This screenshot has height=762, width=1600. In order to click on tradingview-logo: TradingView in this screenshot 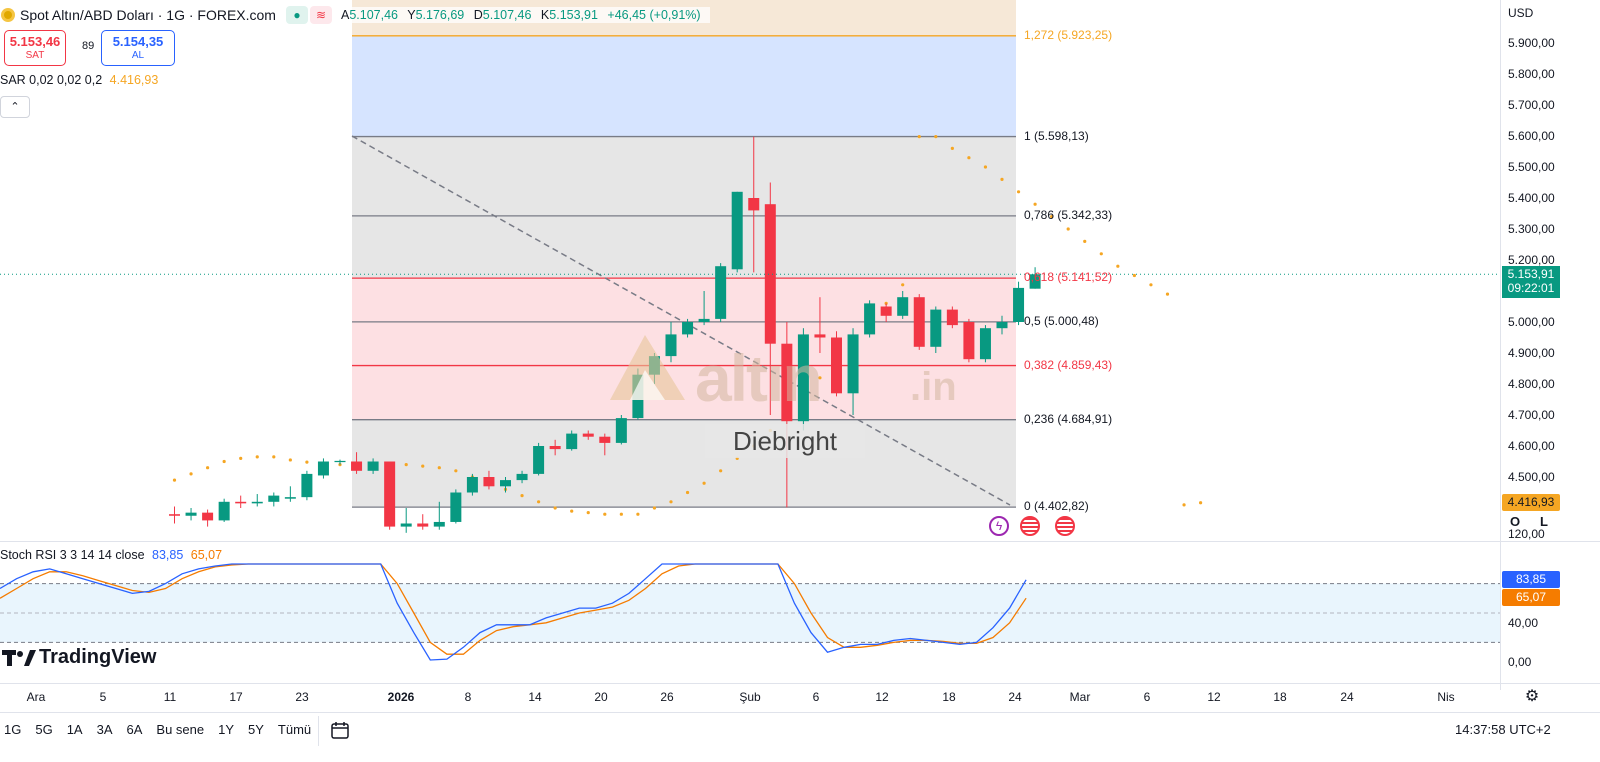, I will do `click(79, 657)`.